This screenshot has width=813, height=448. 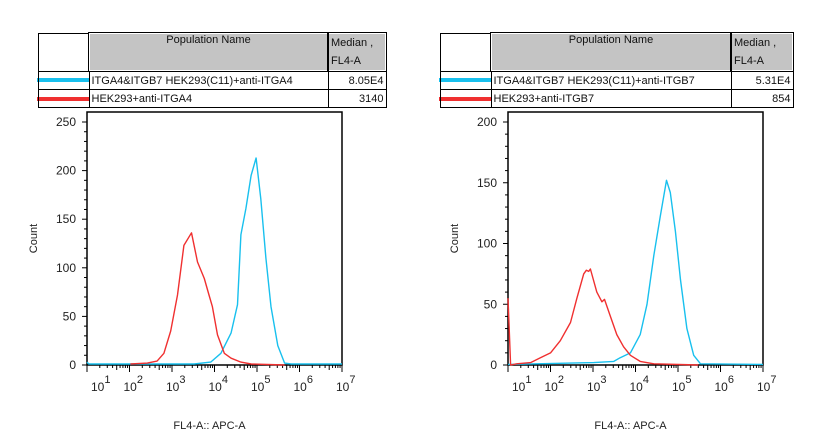 What do you see at coordinates (762, 98) in the screenshot?
I see `median-value: 854` at bounding box center [762, 98].